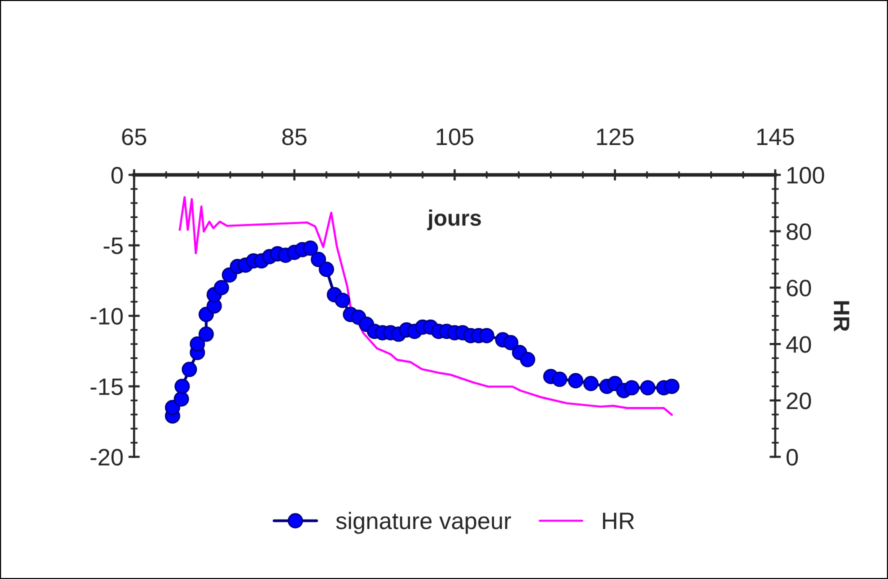 The image size is (888, 579). What do you see at coordinates (423, 523) in the screenshot?
I see `legend-label: signature vapeur` at bounding box center [423, 523].